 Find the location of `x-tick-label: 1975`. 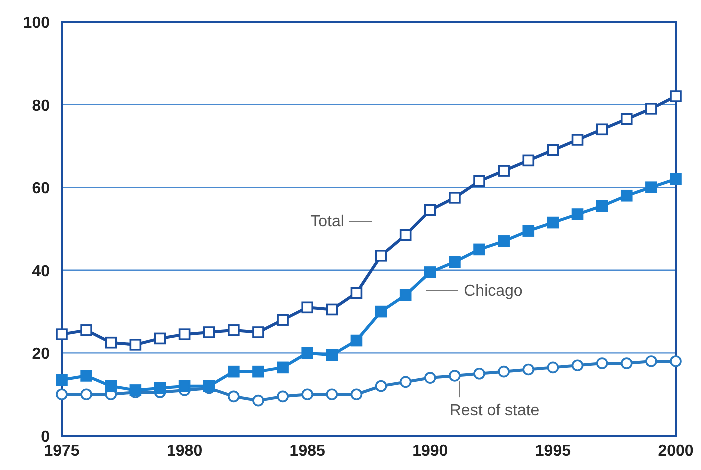

x-tick-label: 1975 is located at coordinates (62, 451).